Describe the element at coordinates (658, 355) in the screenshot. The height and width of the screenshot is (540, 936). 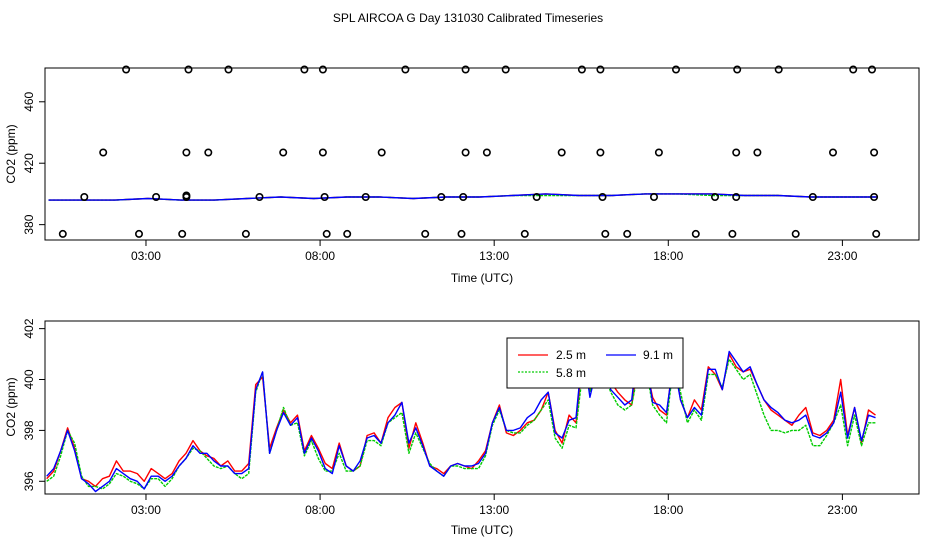
I see `legend-label-9-1m: 9.1 m` at that location.